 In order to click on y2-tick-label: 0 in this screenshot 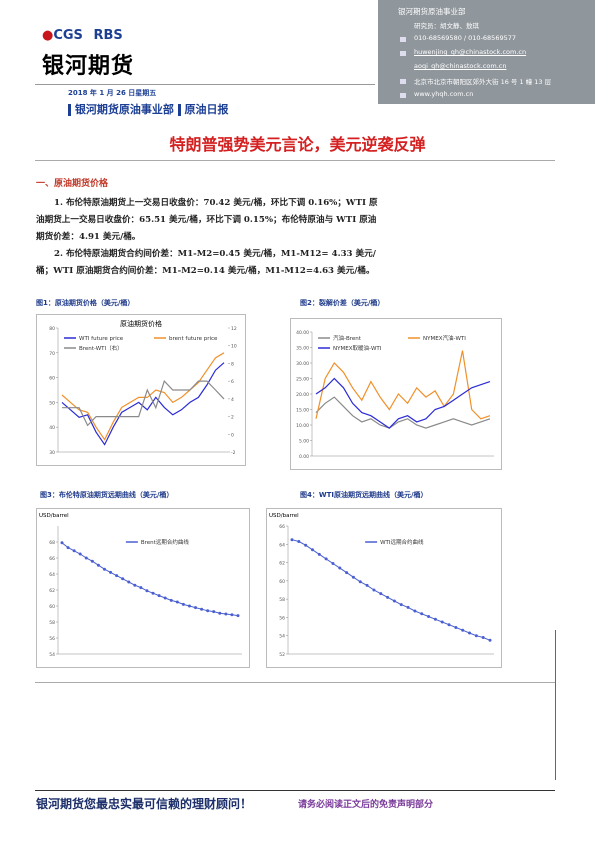, I will do `click(232, 435)`.